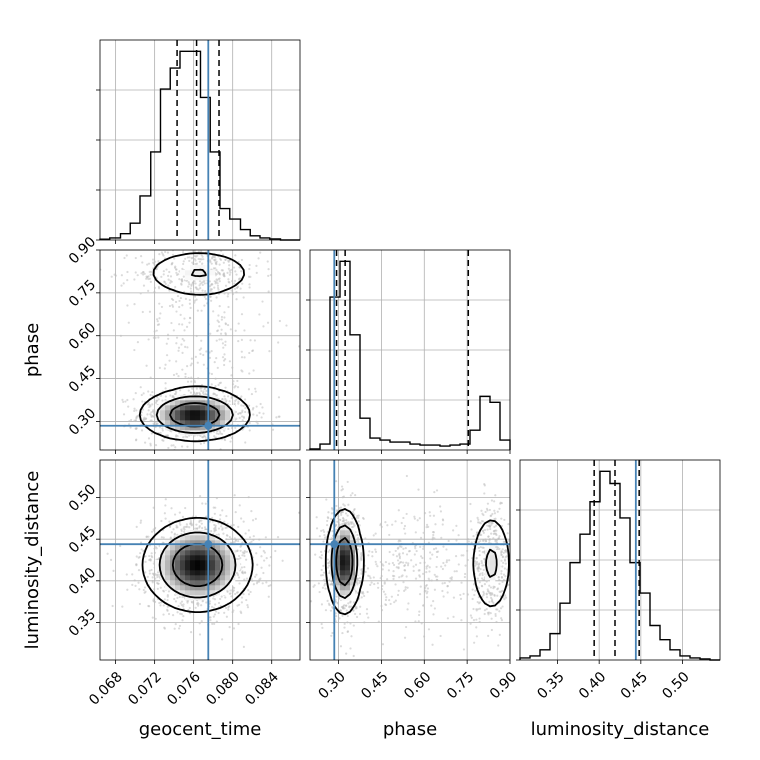 This screenshot has height=760, width=760. I want to click on density-layer, so click(411, 566).